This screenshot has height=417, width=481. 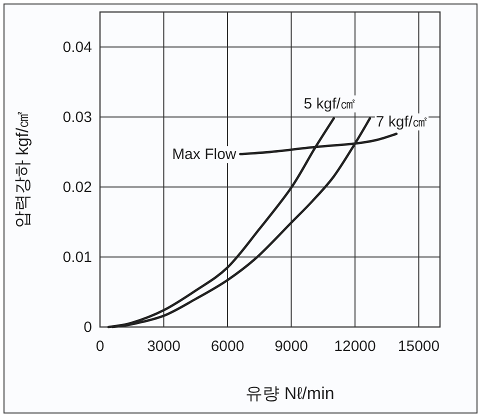 I want to click on y-tick-label: 0.03, so click(x=77, y=117).